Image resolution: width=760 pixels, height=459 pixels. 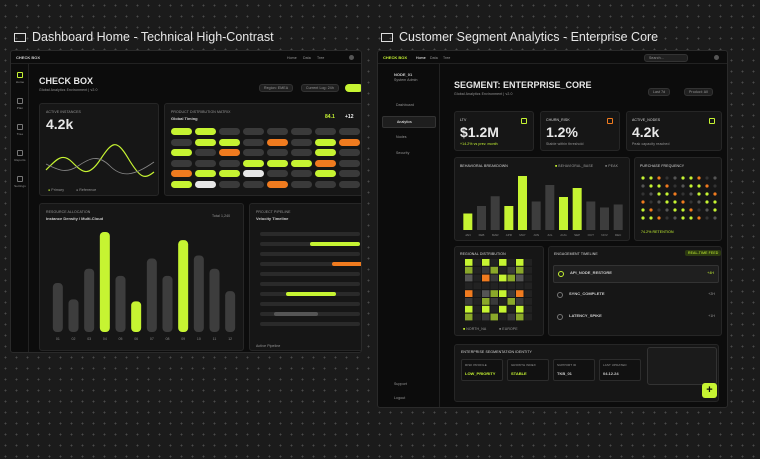 I want to click on task-bar, so click(x=335, y=244).